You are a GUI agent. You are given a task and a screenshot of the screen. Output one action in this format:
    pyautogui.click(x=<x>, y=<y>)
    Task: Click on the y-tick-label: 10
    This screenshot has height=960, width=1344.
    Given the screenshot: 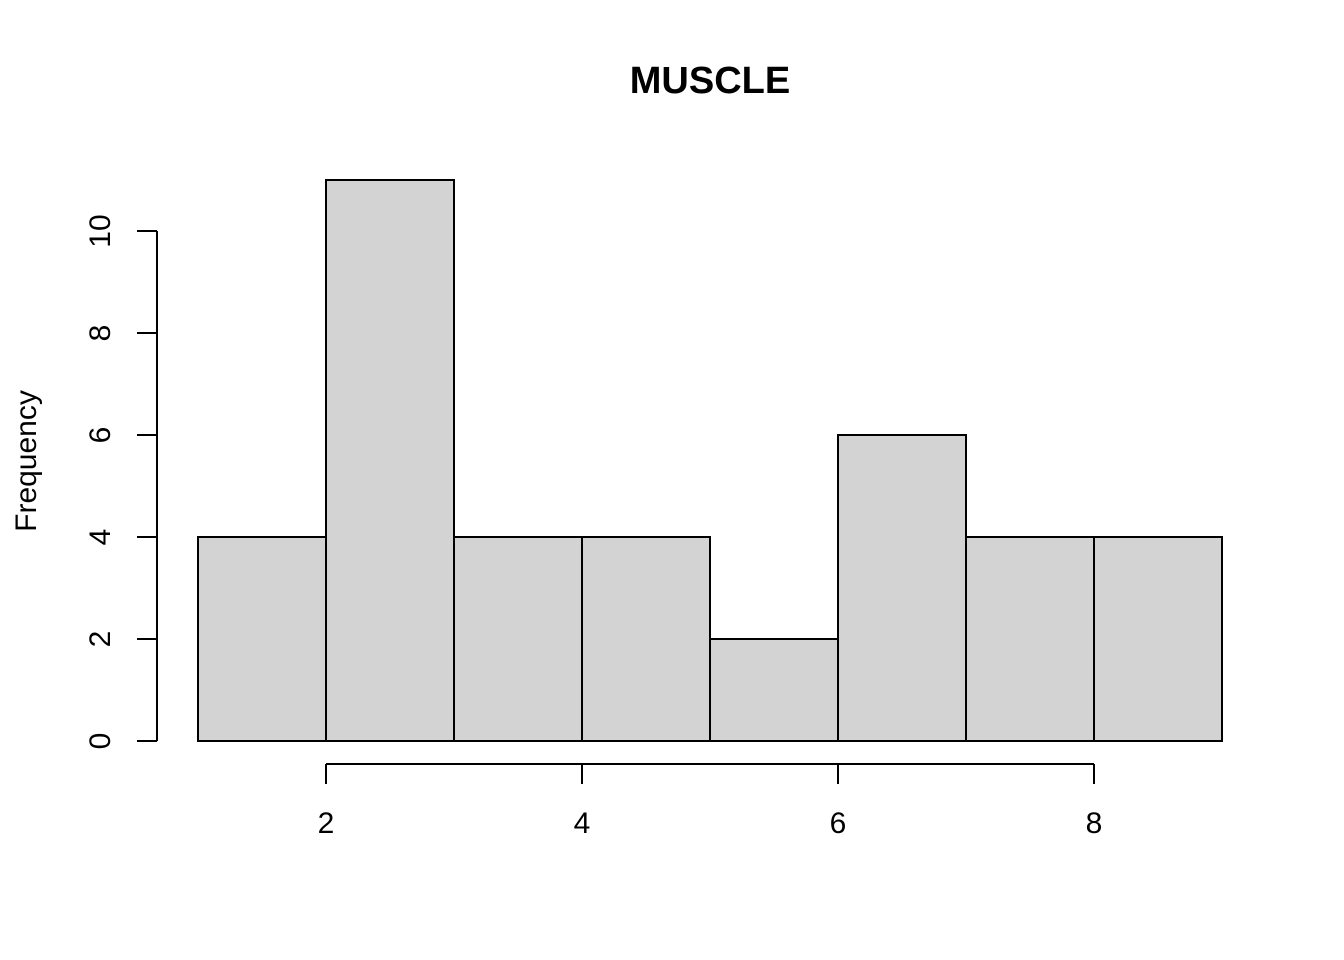 What is the action you would take?
    pyautogui.click(x=100, y=230)
    